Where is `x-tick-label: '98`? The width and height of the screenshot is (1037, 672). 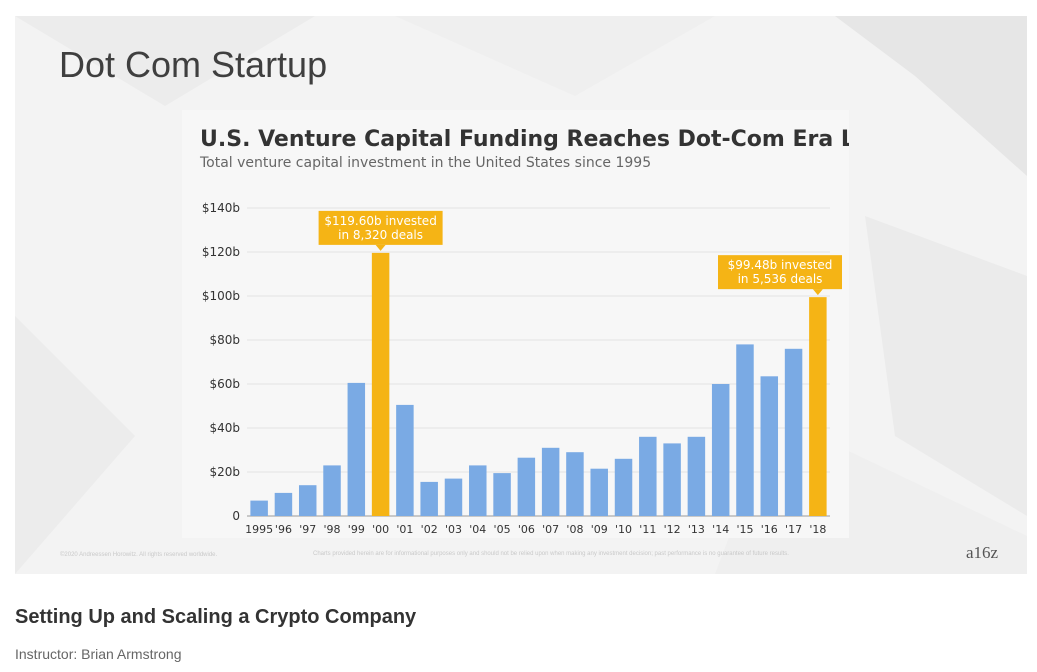 x-tick-label: '98 is located at coordinates (332, 529).